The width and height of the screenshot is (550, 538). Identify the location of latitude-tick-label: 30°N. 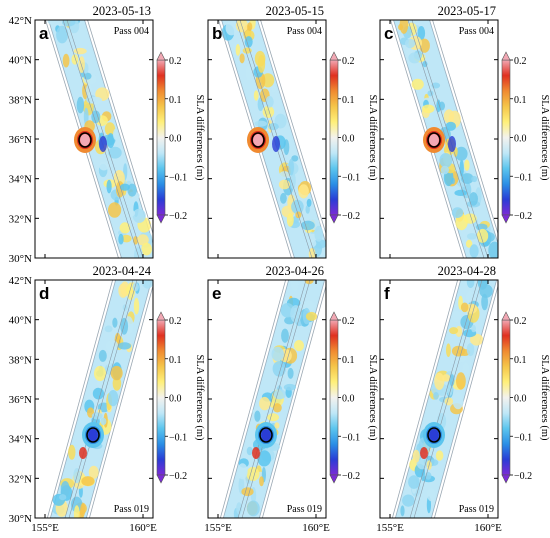
(20, 259).